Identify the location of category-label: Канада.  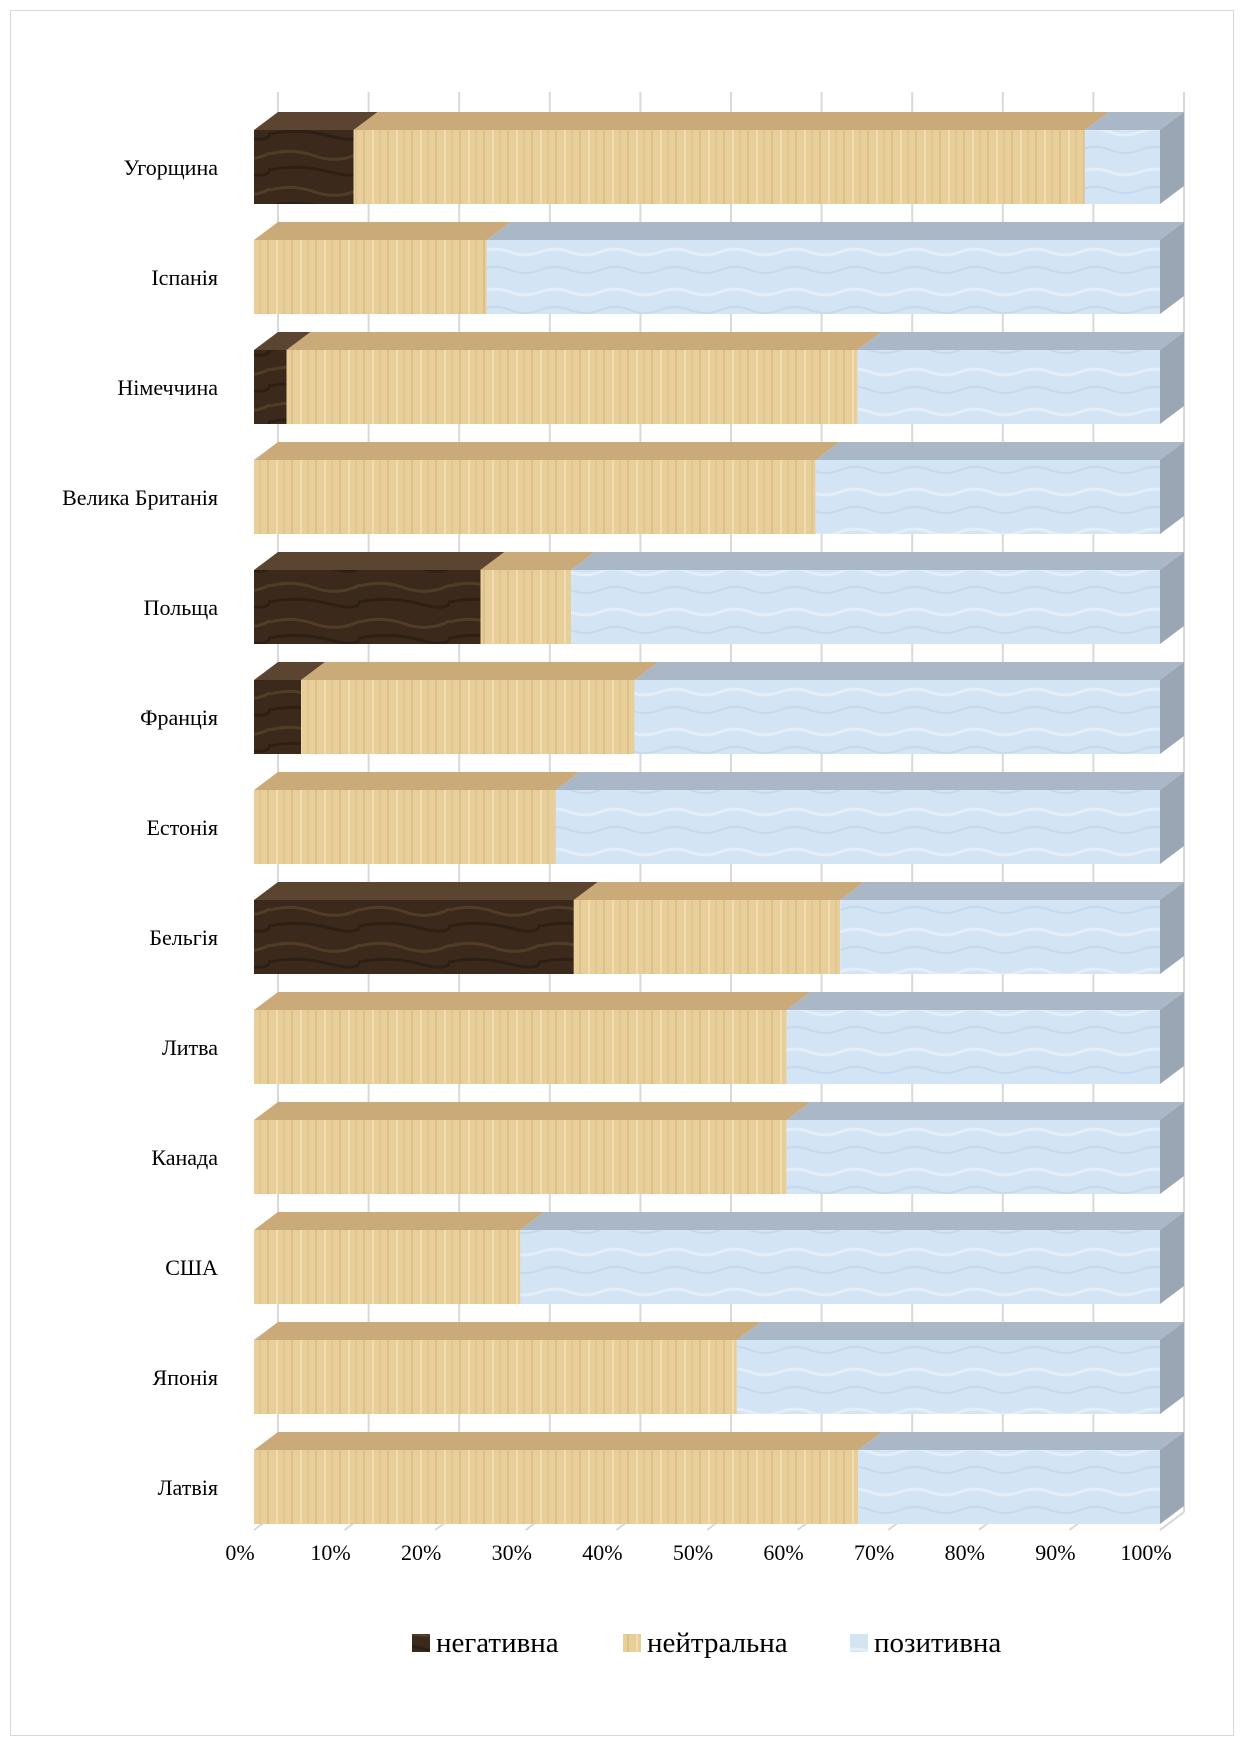
(184, 1157).